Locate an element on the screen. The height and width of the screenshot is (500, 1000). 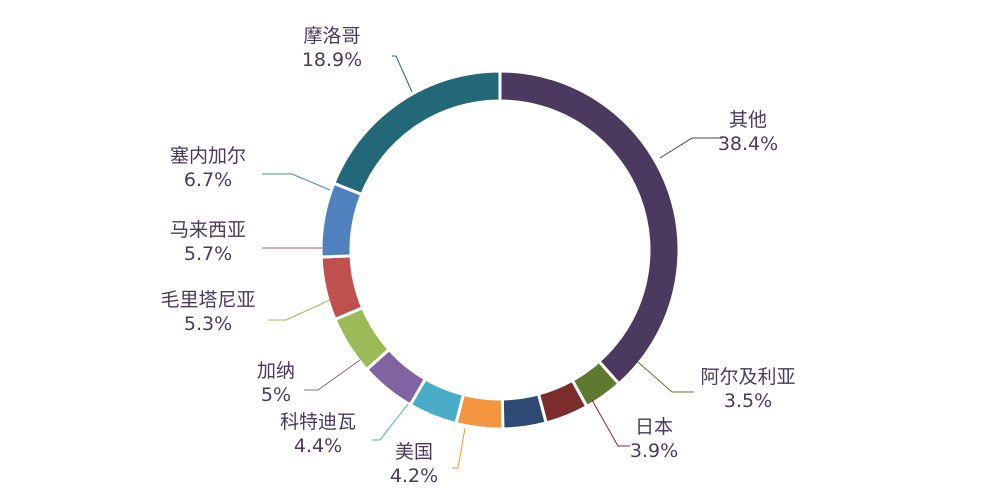
slice-name-label-2: 日本 is located at coordinates (654, 427).